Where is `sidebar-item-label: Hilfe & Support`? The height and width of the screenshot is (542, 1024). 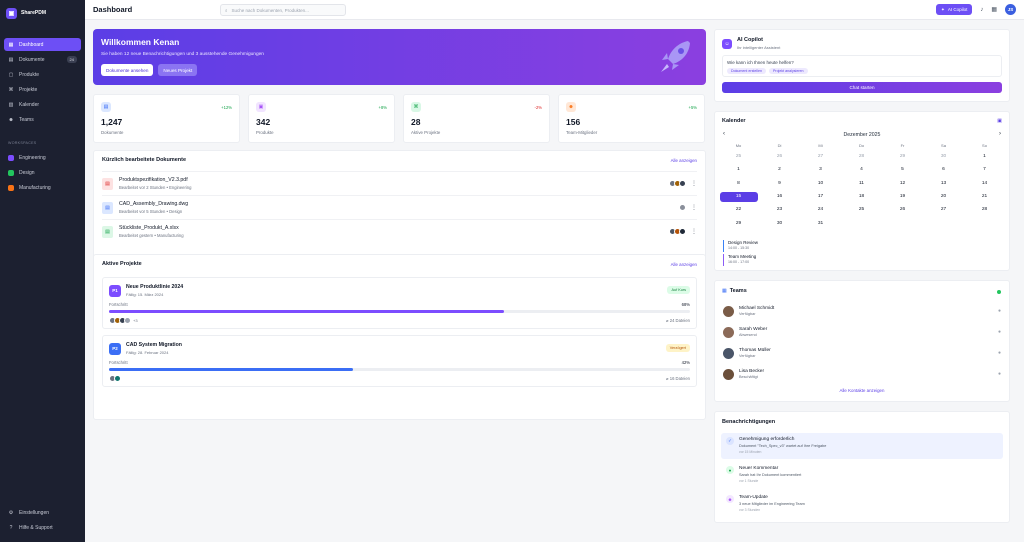
sidebar-item-label: Hilfe & Support is located at coordinates (36, 527).